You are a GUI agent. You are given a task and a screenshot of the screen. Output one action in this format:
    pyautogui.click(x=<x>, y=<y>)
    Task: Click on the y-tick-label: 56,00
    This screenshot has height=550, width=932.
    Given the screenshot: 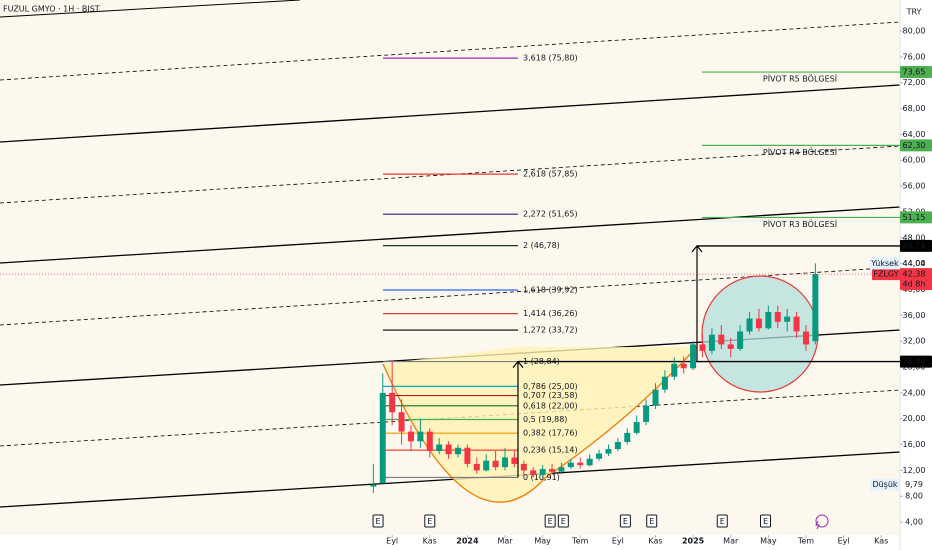 What is the action you would take?
    pyautogui.click(x=914, y=186)
    